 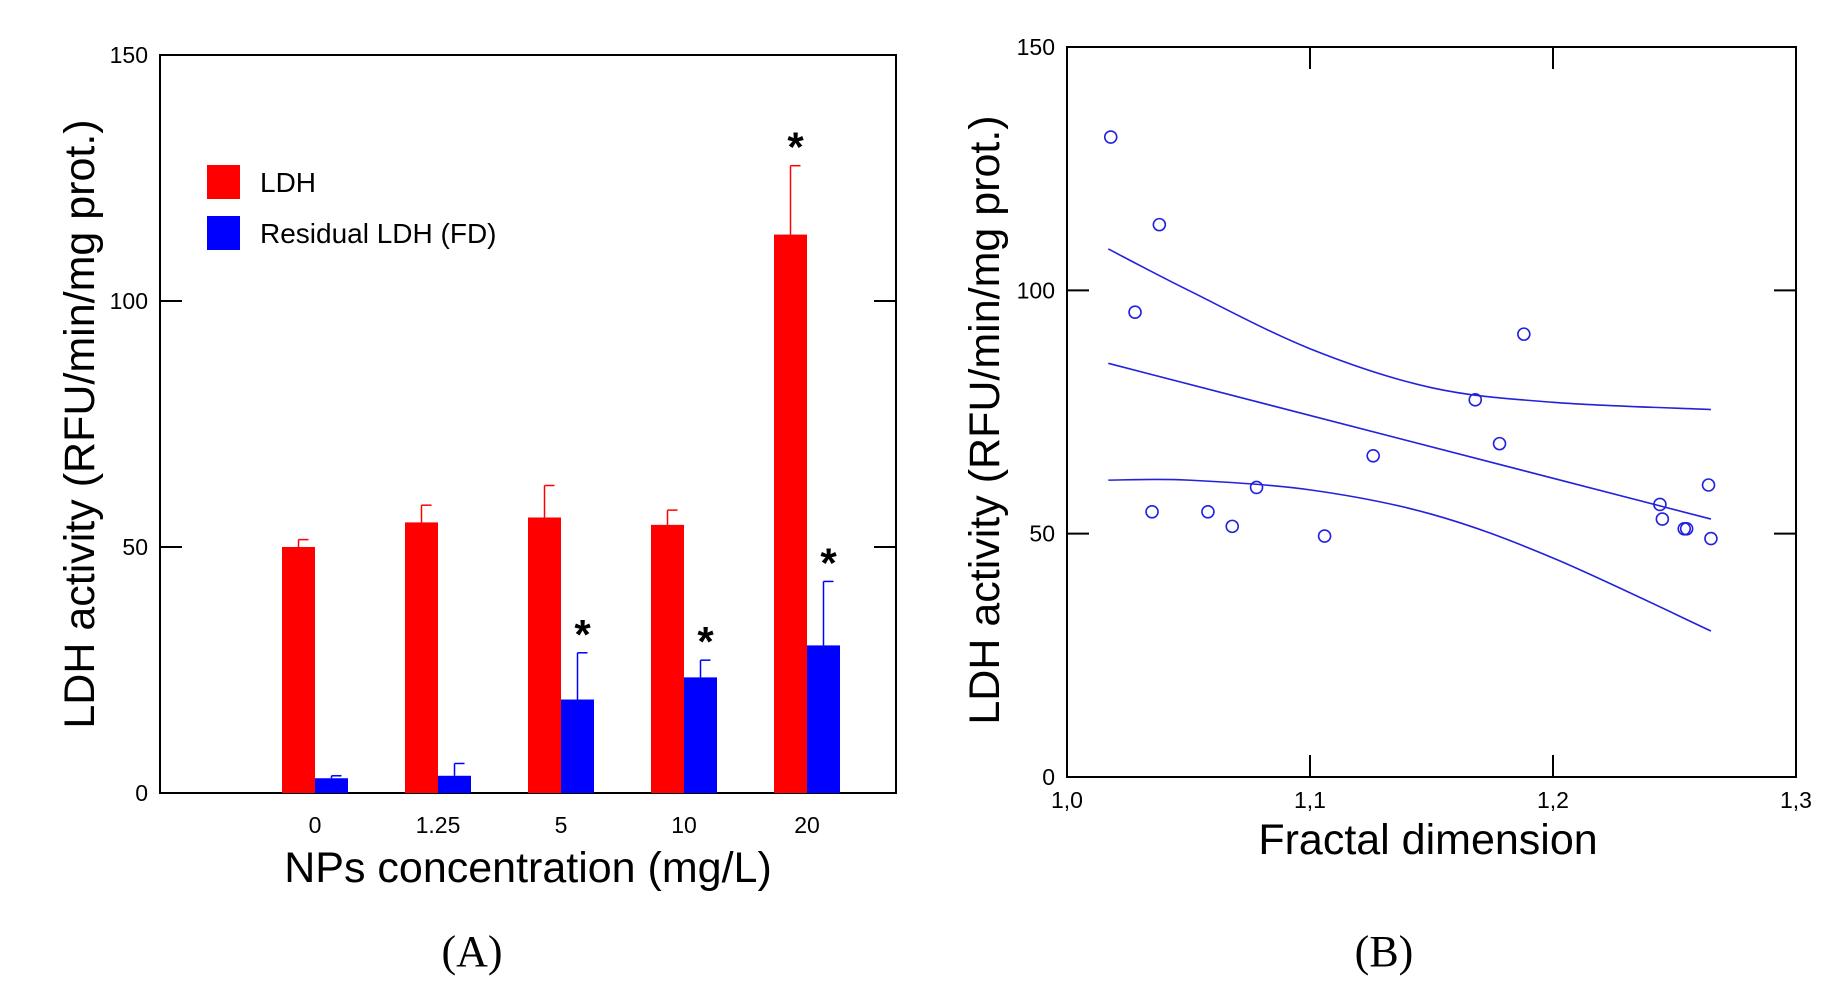 What do you see at coordinates (135, 547) in the screenshot?
I see `panel-a-y-tick-label: 50` at bounding box center [135, 547].